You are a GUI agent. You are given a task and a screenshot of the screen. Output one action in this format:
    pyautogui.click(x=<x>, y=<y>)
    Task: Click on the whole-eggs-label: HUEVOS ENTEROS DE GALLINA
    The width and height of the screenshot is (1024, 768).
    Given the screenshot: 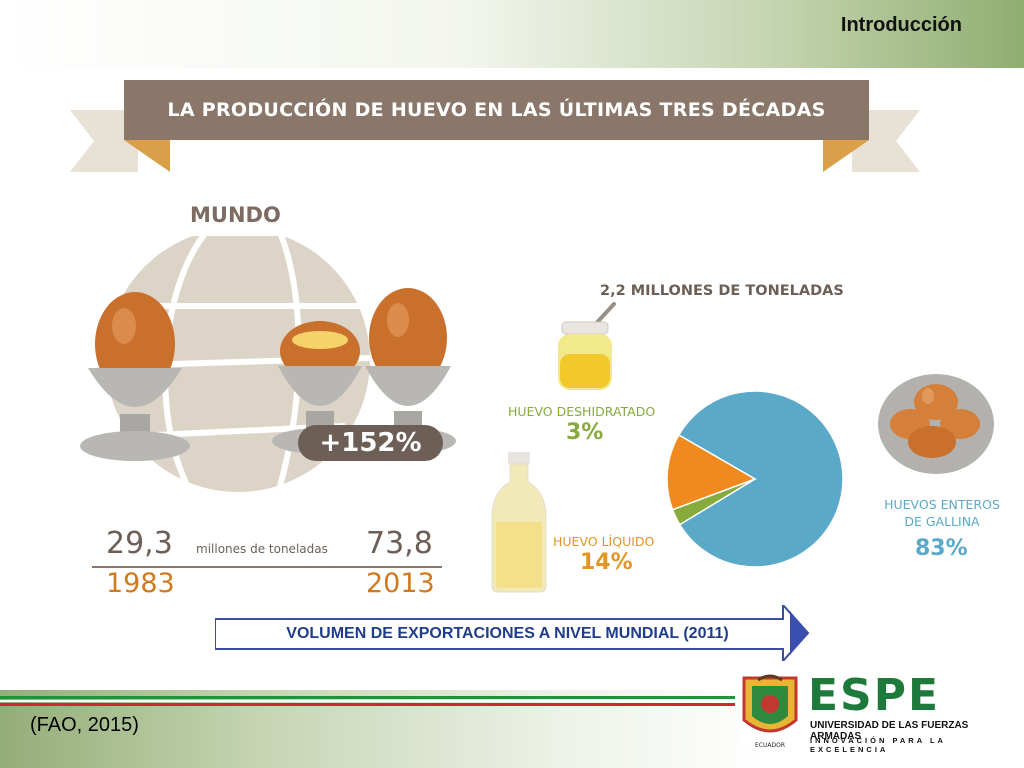 What is the action you would take?
    pyautogui.click(x=942, y=513)
    